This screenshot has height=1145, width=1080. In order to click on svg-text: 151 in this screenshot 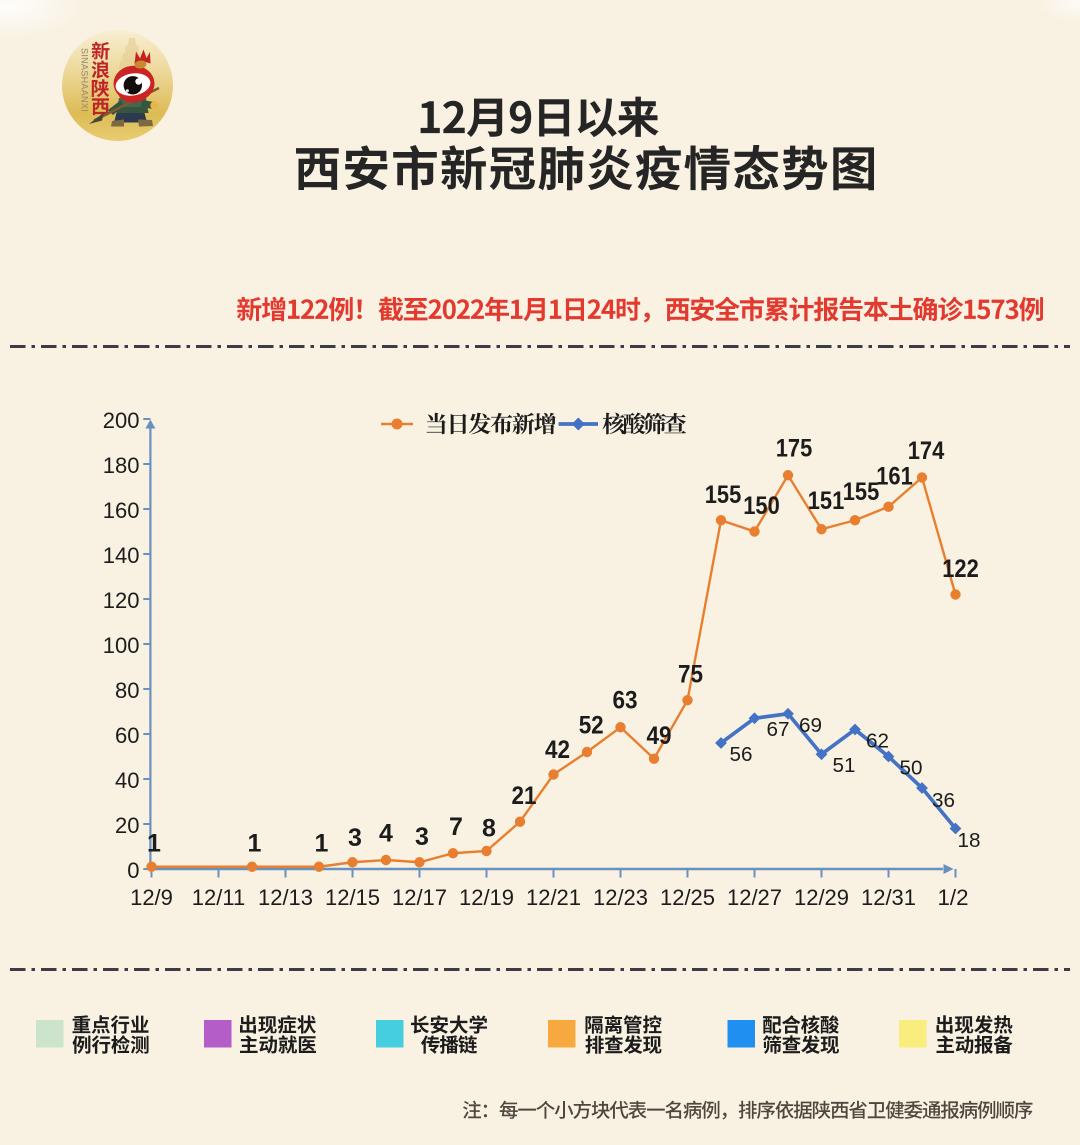, I will do `click(826, 501)`.